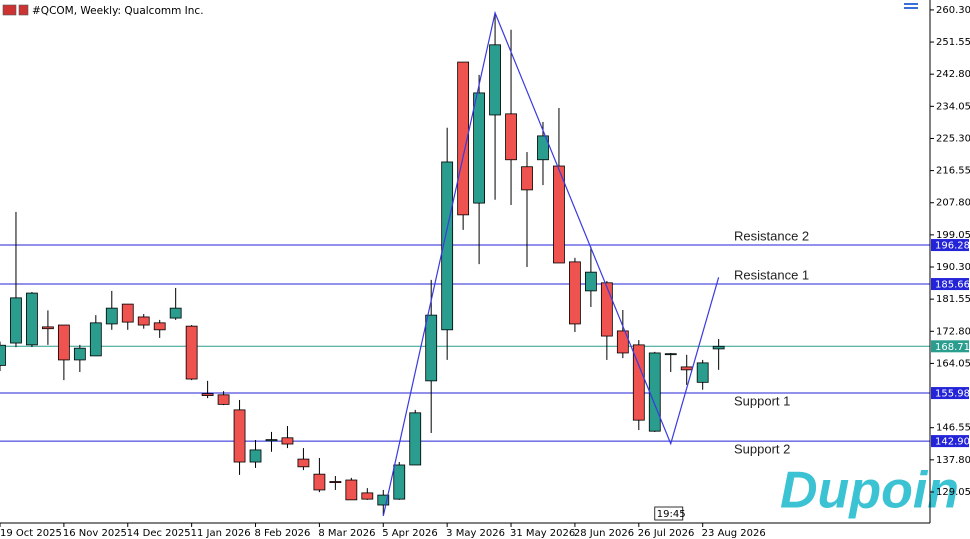 The height and width of the screenshot is (539, 970). What do you see at coordinates (869, 491) in the screenshot?
I see `watermark: Dupoin` at bounding box center [869, 491].